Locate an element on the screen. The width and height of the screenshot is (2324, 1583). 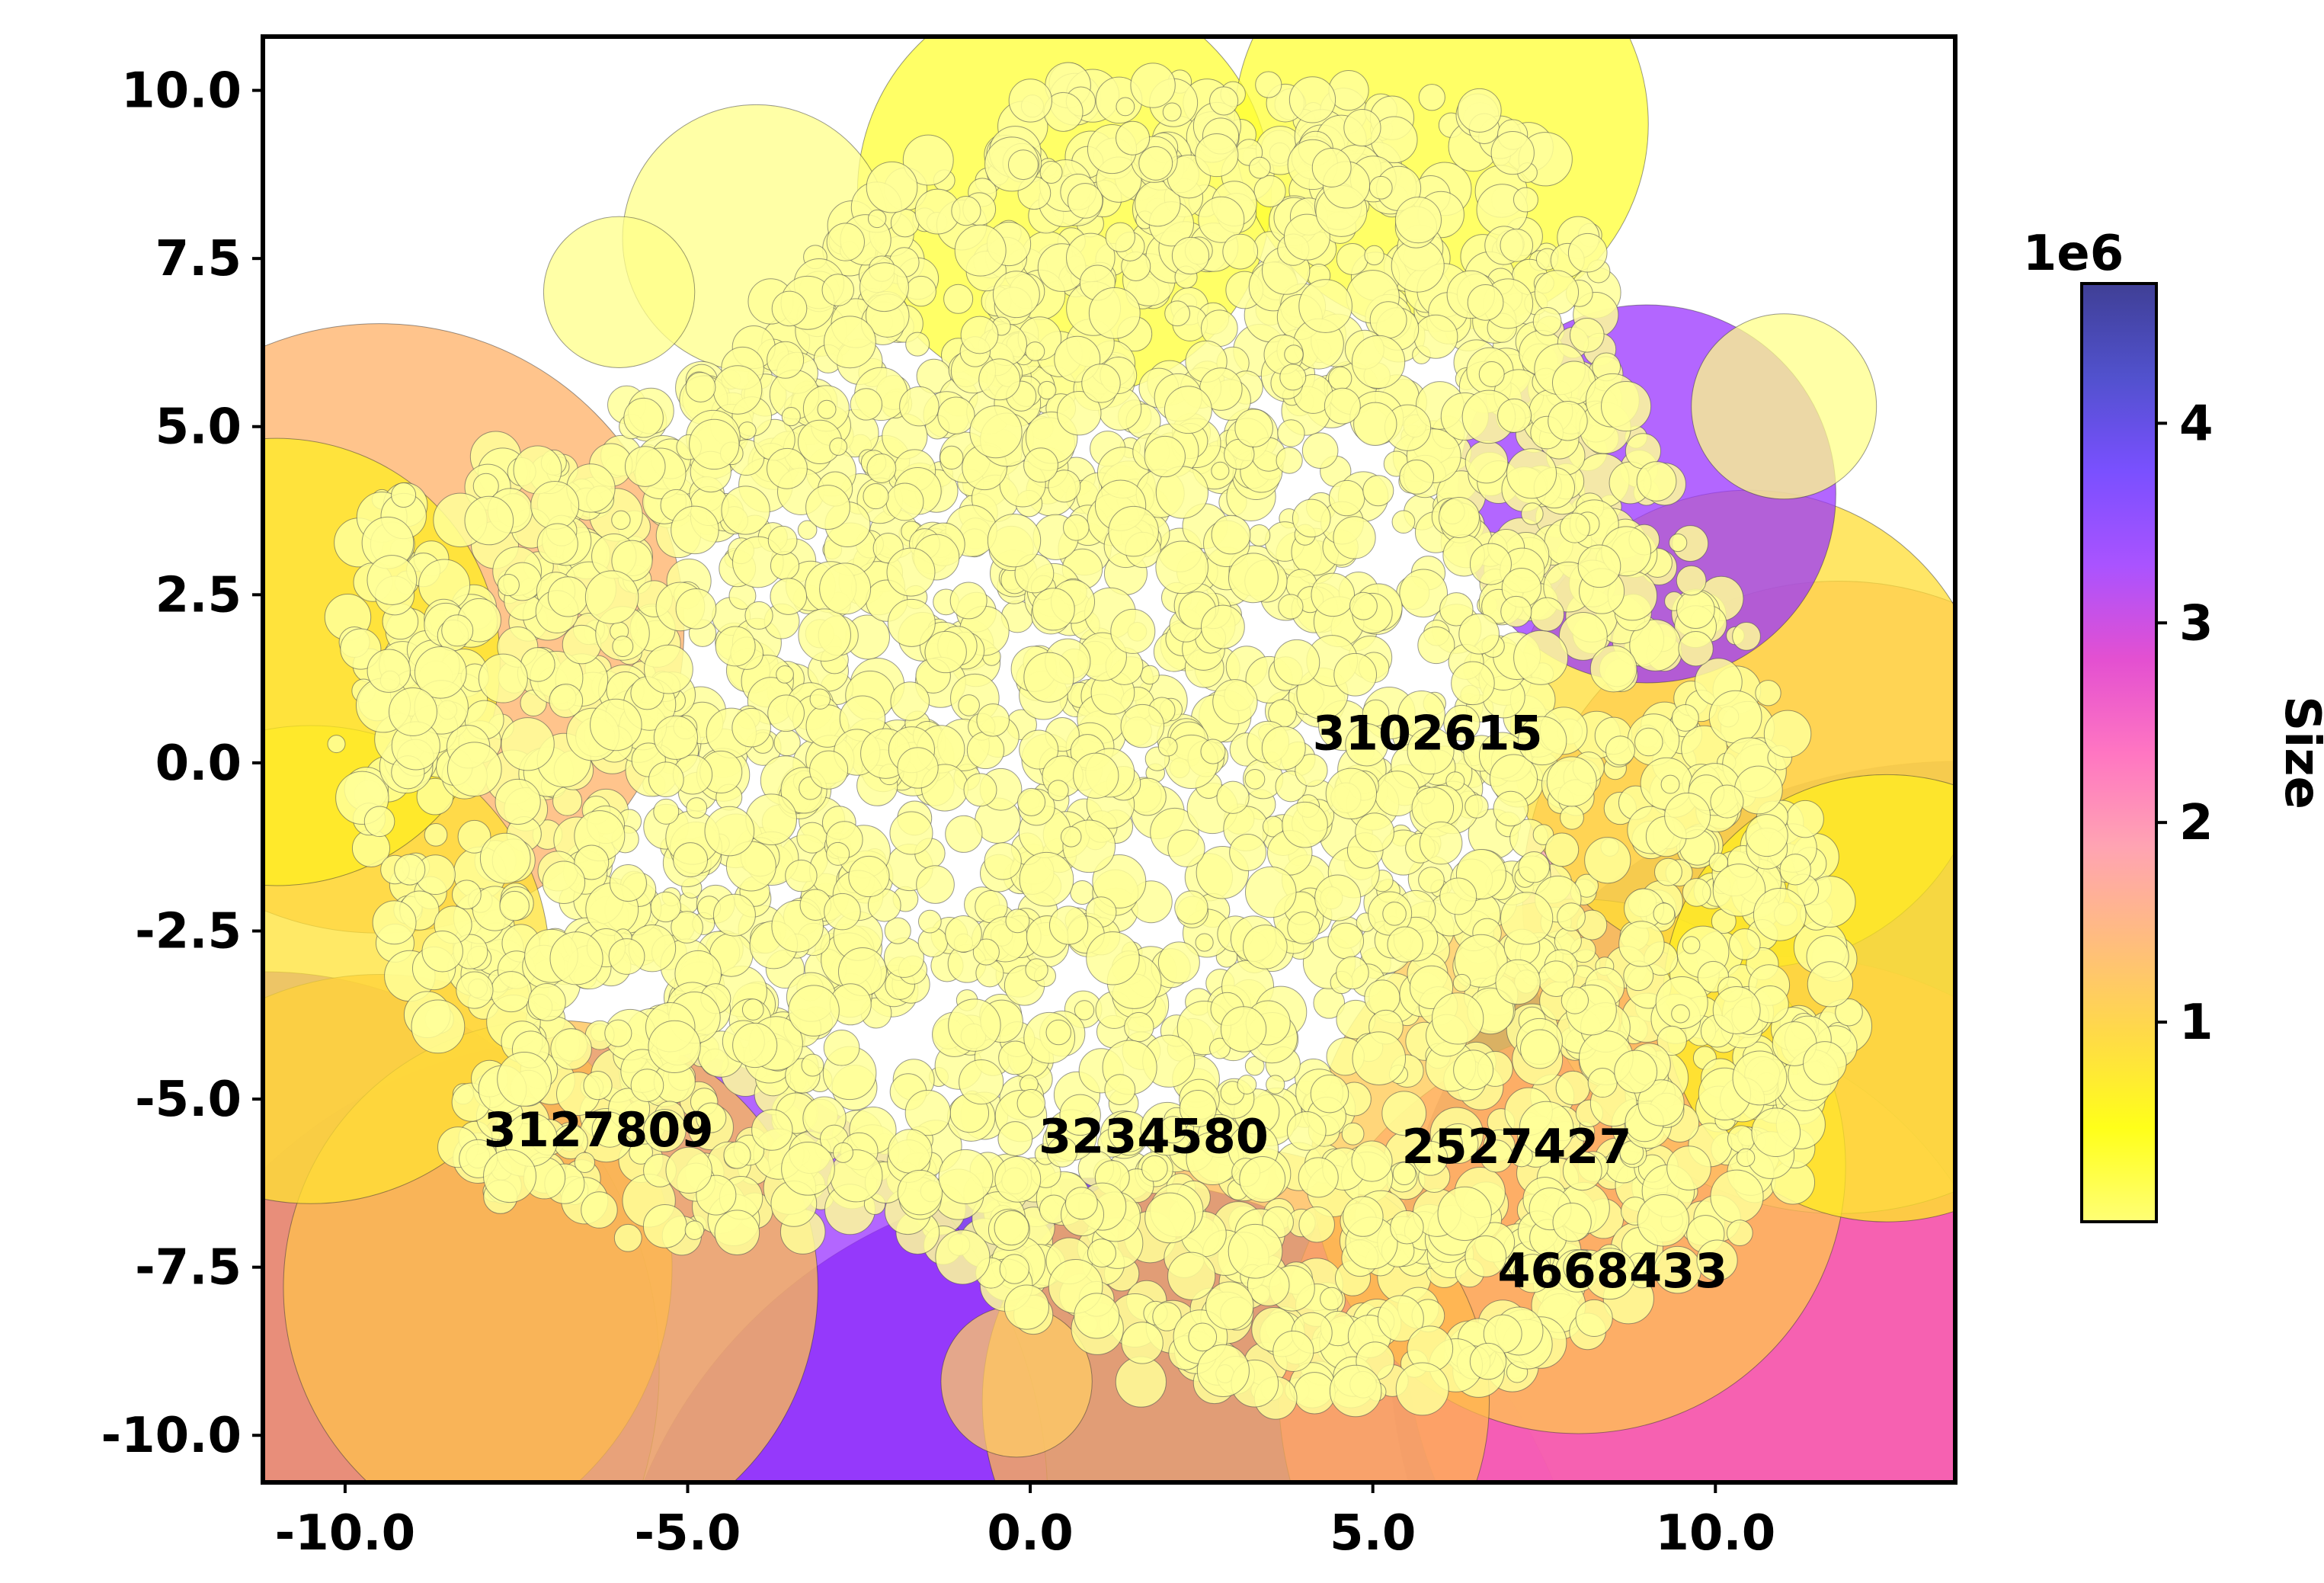
point-annotation: 3127809 is located at coordinates (599, 1130).